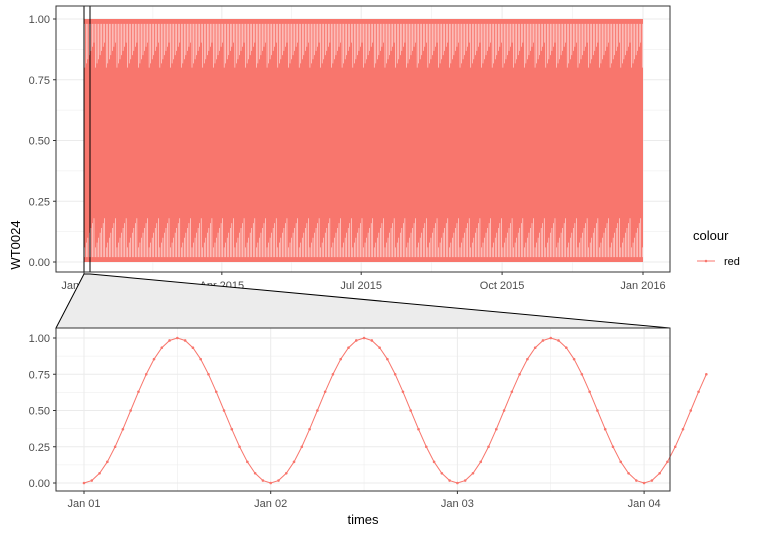  What do you see at coordinates (39, 202) in the screenshot?
I see `overview-y-tick-label: 0.25` at bounding box center [39, 202].